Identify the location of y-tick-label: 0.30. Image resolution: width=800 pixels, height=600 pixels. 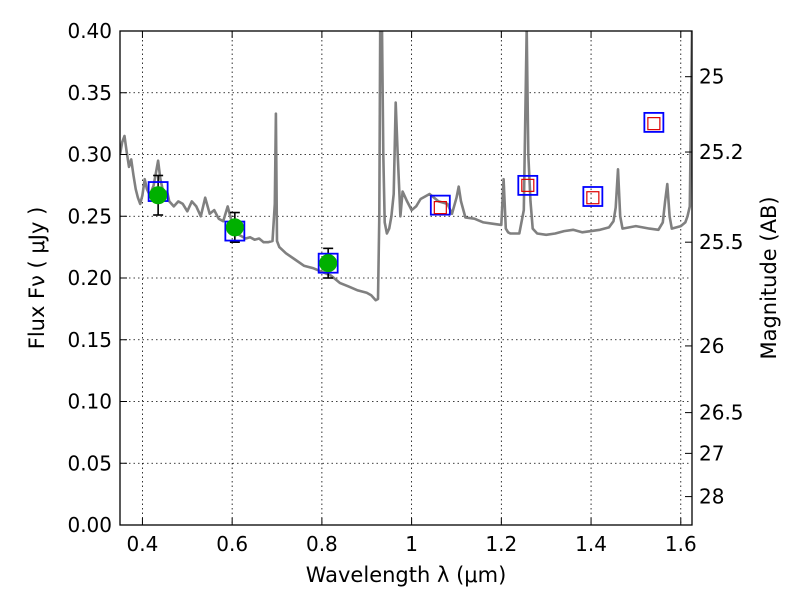
(89, 155).